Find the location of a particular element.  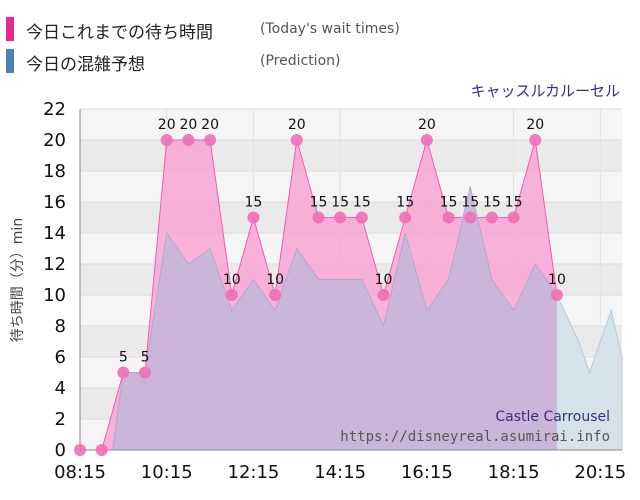

x-tick-label: 08:15 is located at coordinates (80, 472).